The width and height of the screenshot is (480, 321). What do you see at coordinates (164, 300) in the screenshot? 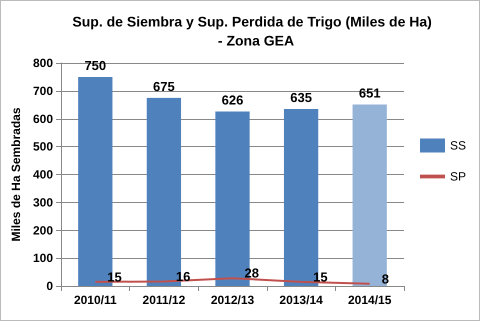
I see `x-tick-label: 2011/12` at bounding box center [164, 300].